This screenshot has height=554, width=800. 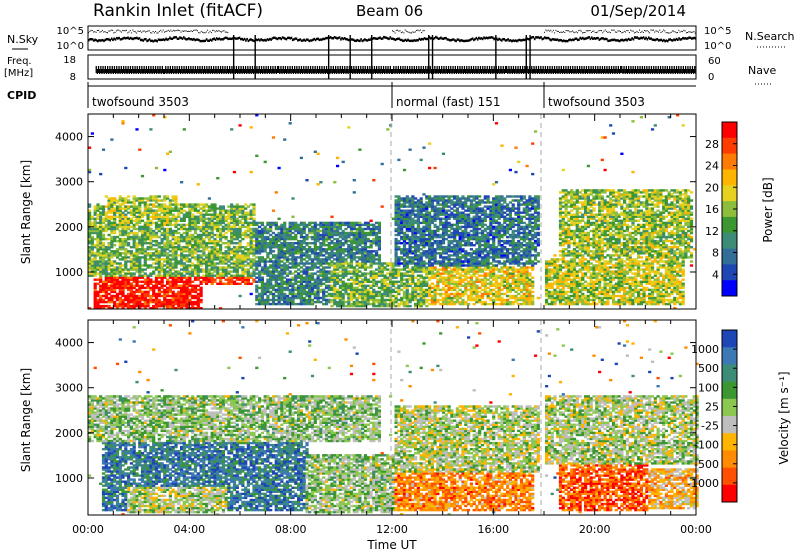 I want to click on cpid-segment-label: twofsound 3503, so click(x=140, y=102).